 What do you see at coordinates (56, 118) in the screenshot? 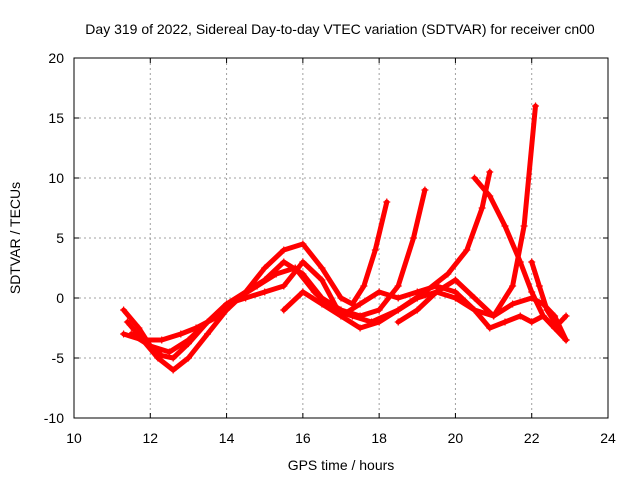
I see `y-tick-label: 15` at bounding box center [56, 118].